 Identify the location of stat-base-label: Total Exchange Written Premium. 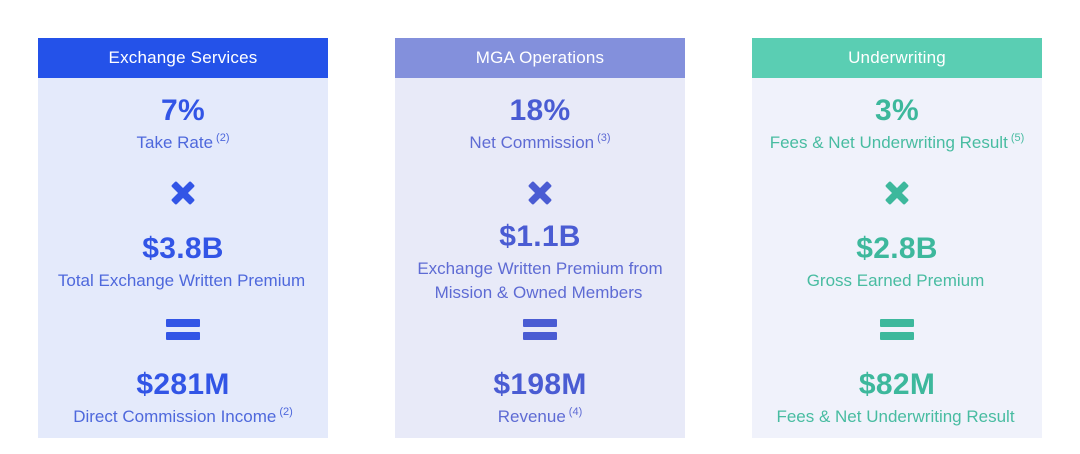
(183, 281).